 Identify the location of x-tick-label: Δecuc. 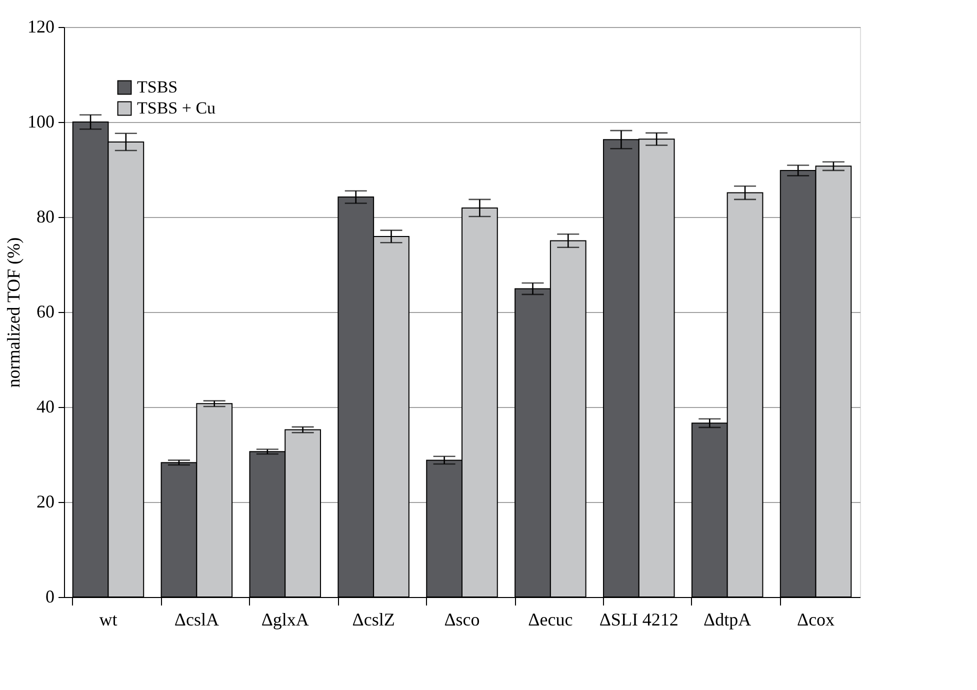
(550, 620).